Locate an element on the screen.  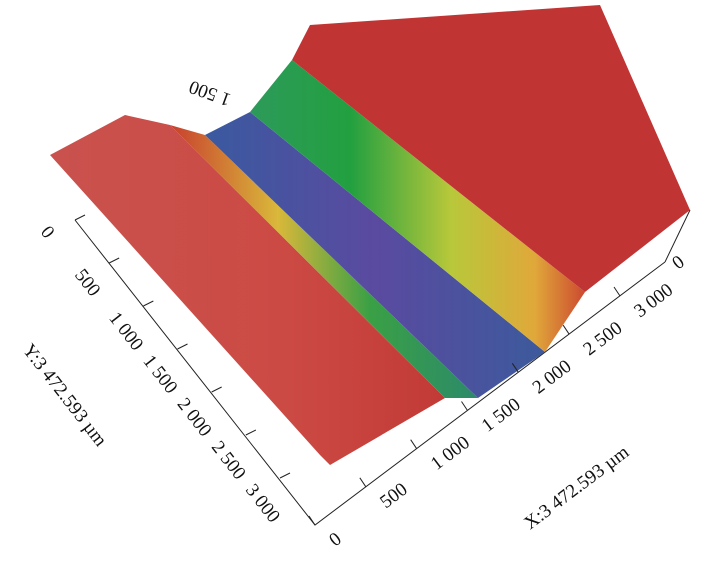
y-tick-label: 2 000 is located at coordinates (194, 417).